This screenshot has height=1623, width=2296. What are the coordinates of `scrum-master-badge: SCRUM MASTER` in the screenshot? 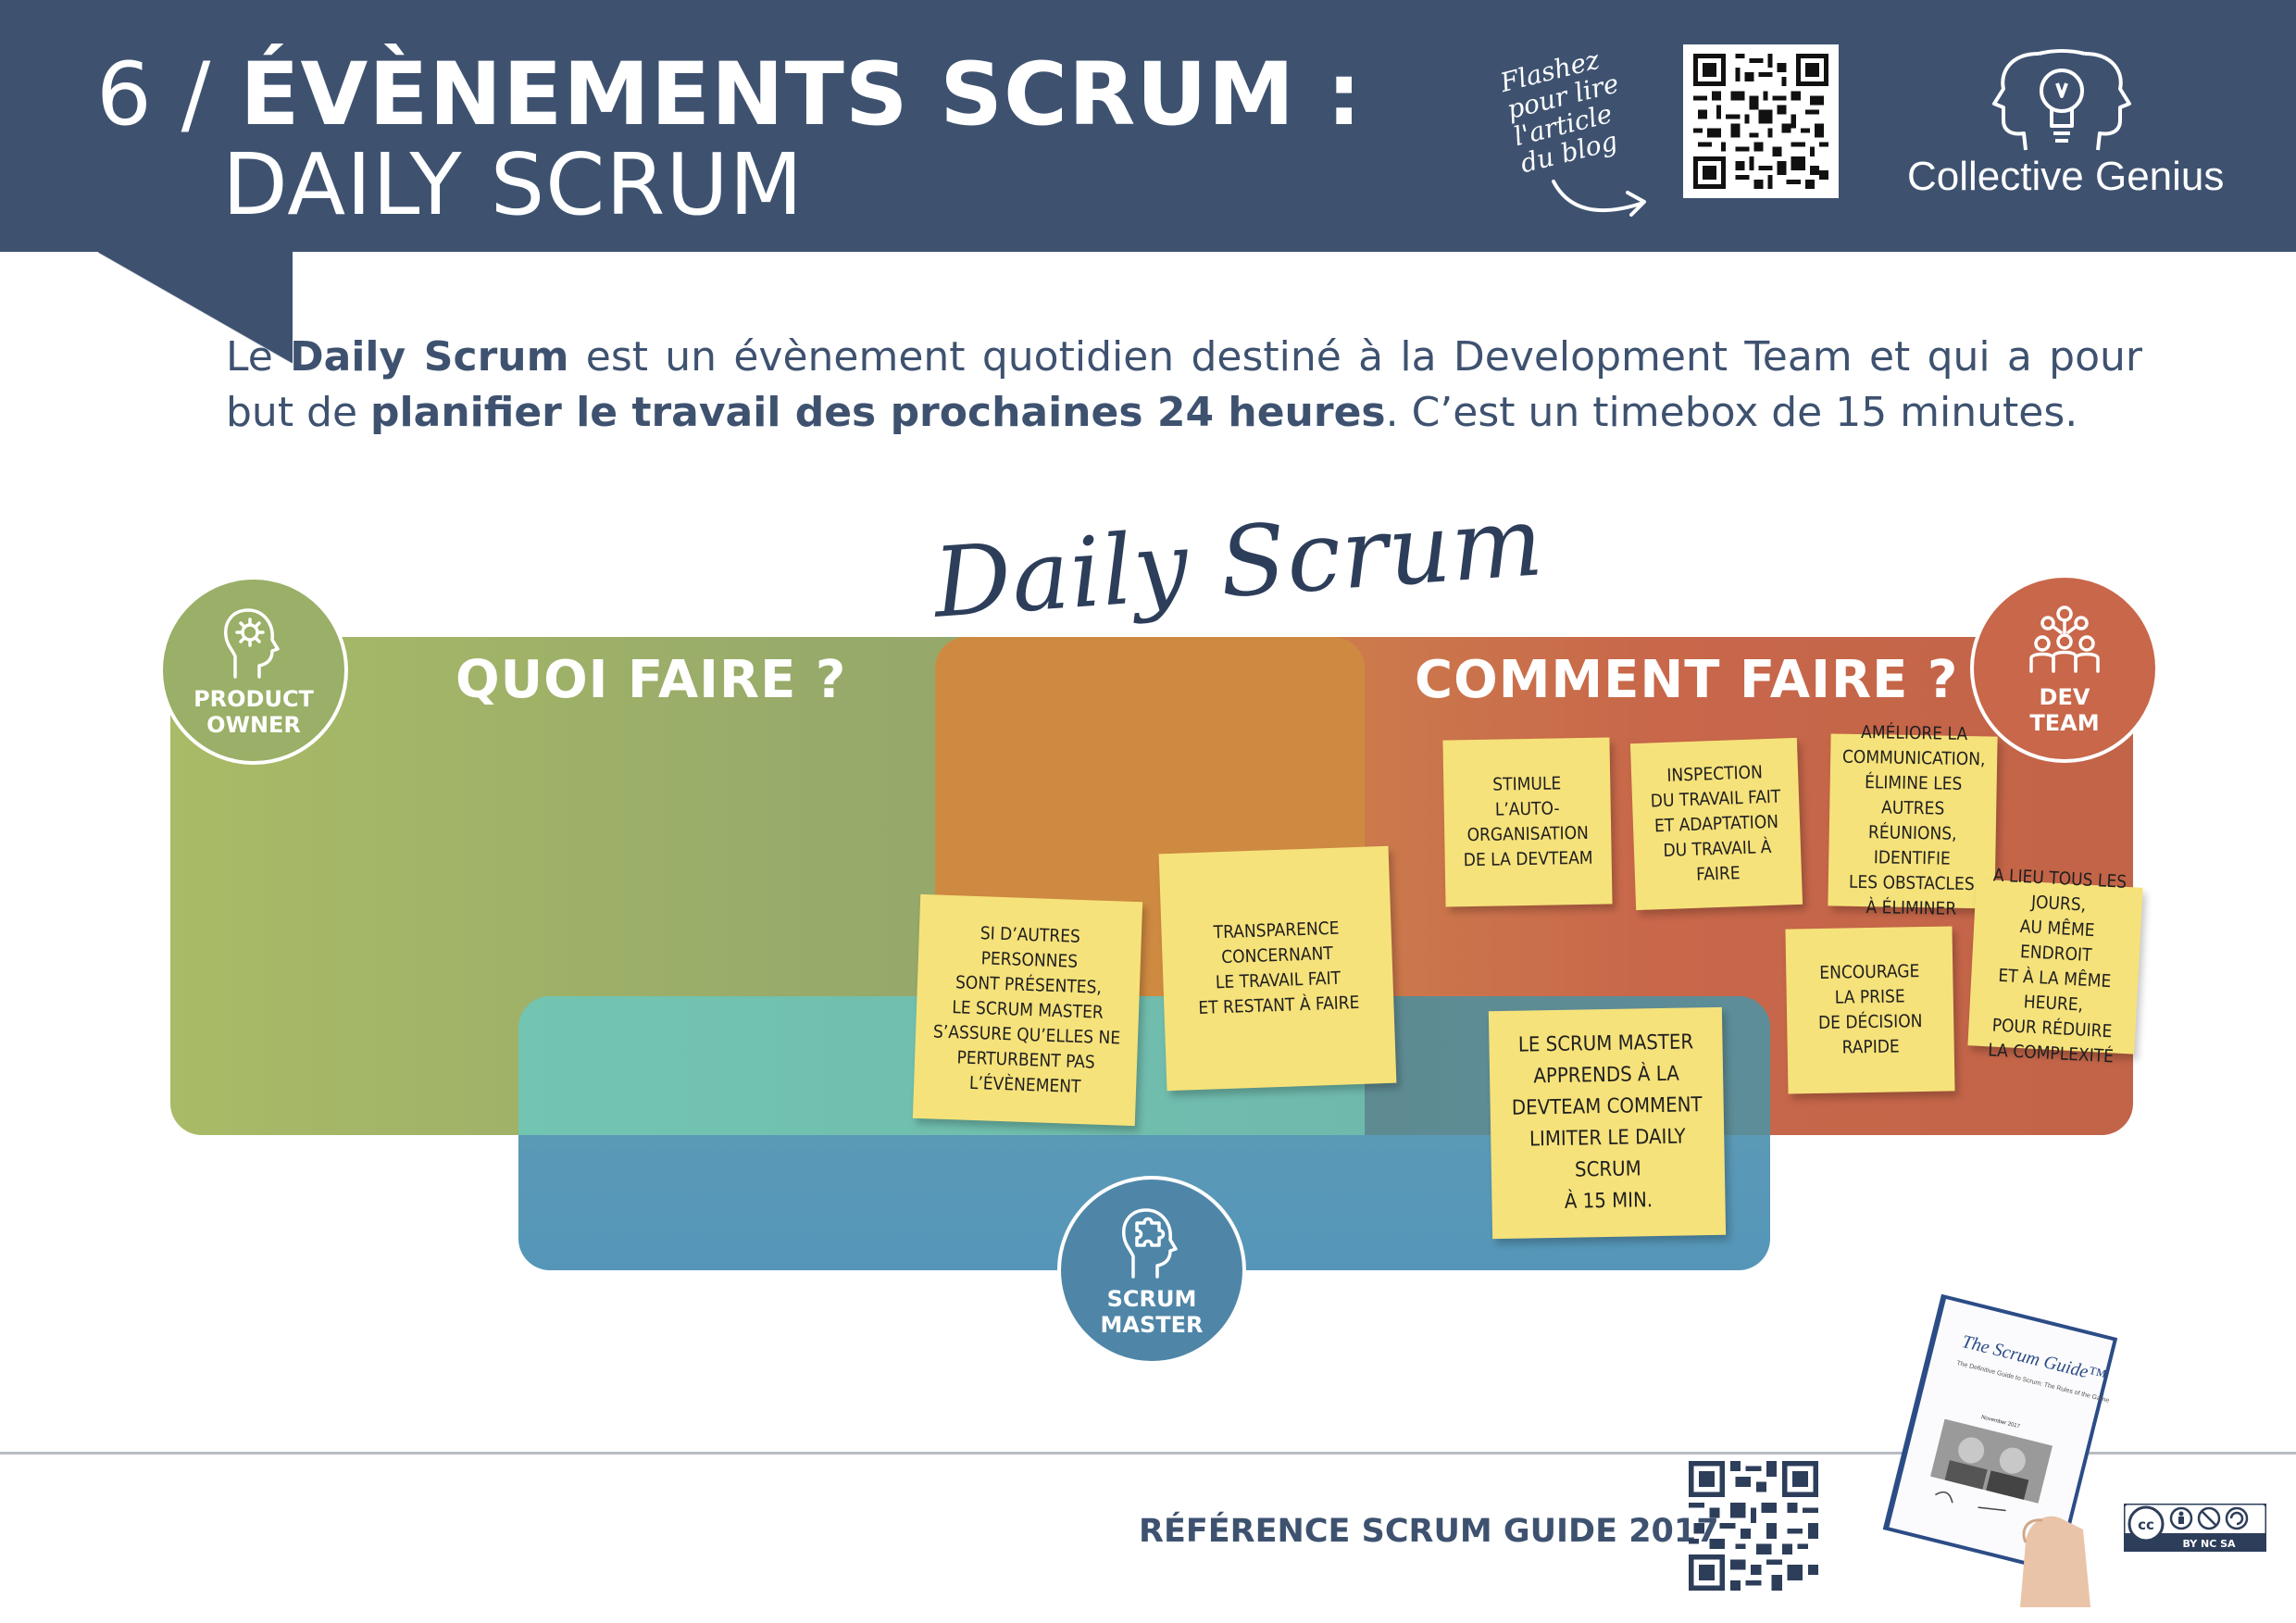 It's located at (1151, 1271).